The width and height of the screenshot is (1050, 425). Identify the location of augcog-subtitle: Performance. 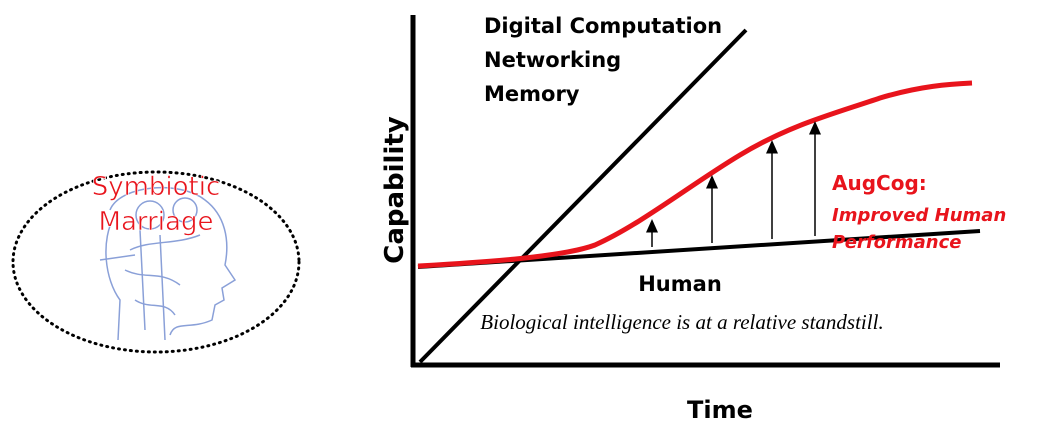
(896, 242).